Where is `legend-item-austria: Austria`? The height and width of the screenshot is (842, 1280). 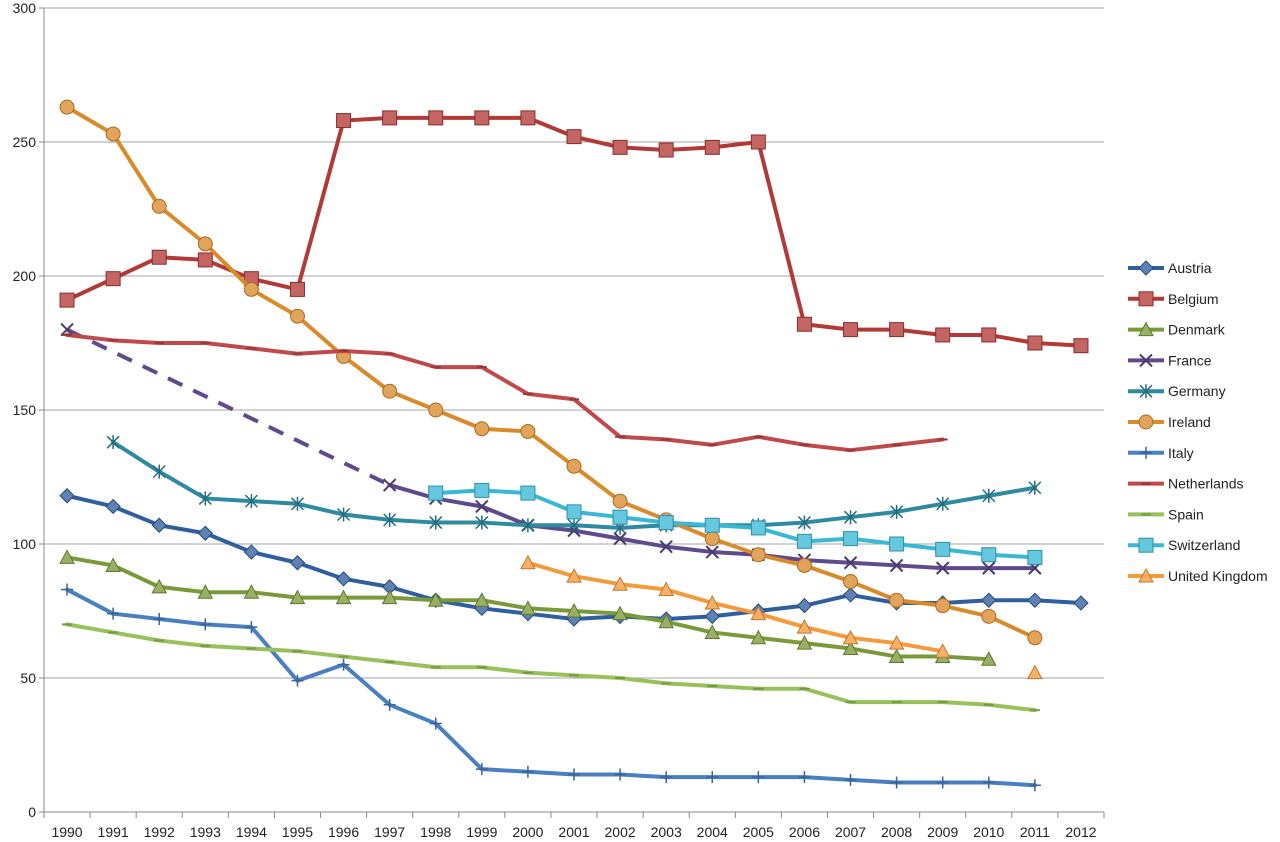 legend-item-austria: Austria is located at coordinates (1170, 268).